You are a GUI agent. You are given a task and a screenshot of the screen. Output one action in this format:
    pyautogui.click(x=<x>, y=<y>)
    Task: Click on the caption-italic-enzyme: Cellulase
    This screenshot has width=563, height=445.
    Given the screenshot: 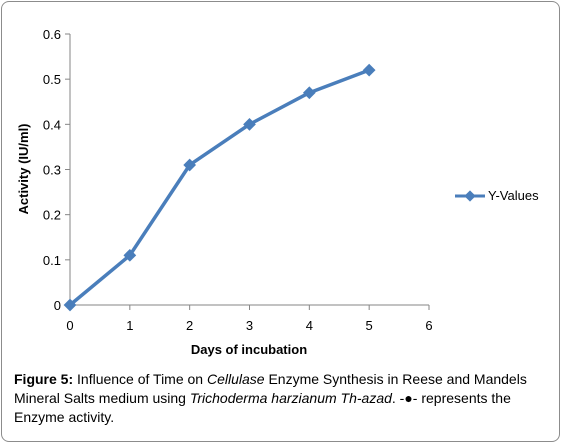 What is the action you would take?
    pyautogui.click(x=235, y=379)
    